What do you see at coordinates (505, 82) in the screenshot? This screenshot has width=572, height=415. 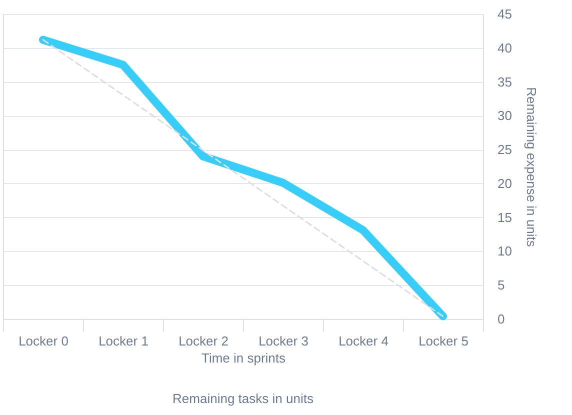 I see `y-tick-label: 35` at bounding box center [505, 82].